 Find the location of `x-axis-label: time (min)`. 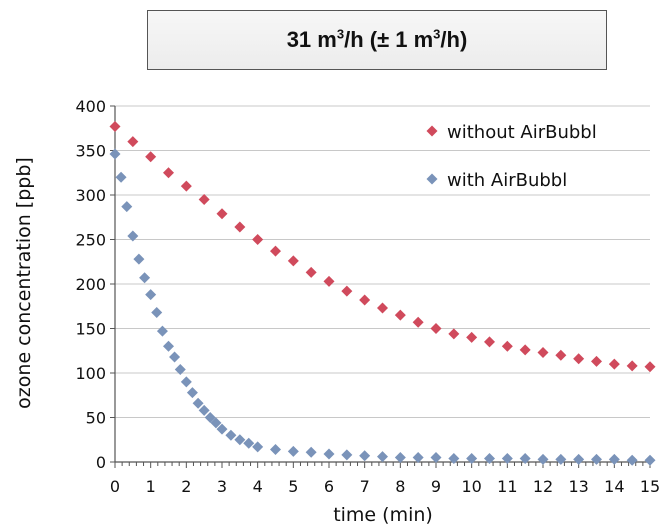

x-axis-label: time (min) is located at coordinates (383, 515).